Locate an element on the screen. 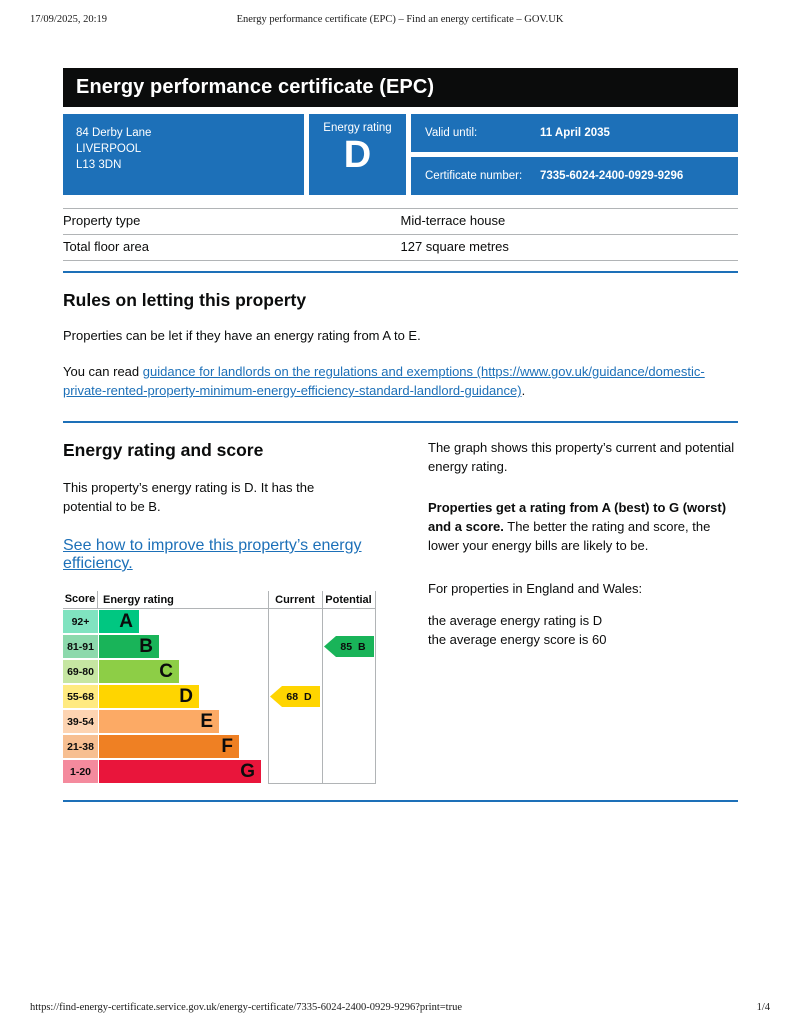 This screenshot has width=800, height=1033. epc-banner: Energy performance certificate (EPC) is located at coordinates (400, 87).